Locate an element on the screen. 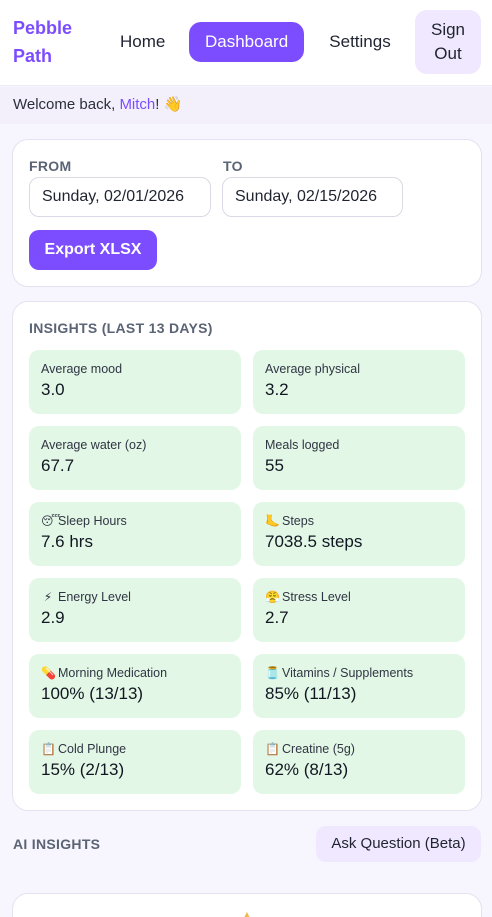 The width and height of the screenshot is (492, 917). tile-label: Stress Level is located at coordinates (316, 597).